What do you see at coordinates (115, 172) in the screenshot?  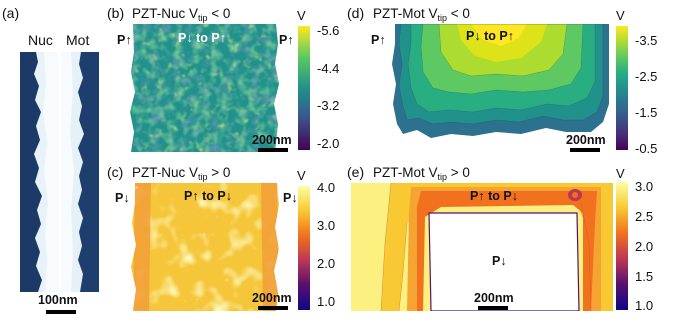 I see `panel-c-label: (c)` at bounding box center [115, 172].